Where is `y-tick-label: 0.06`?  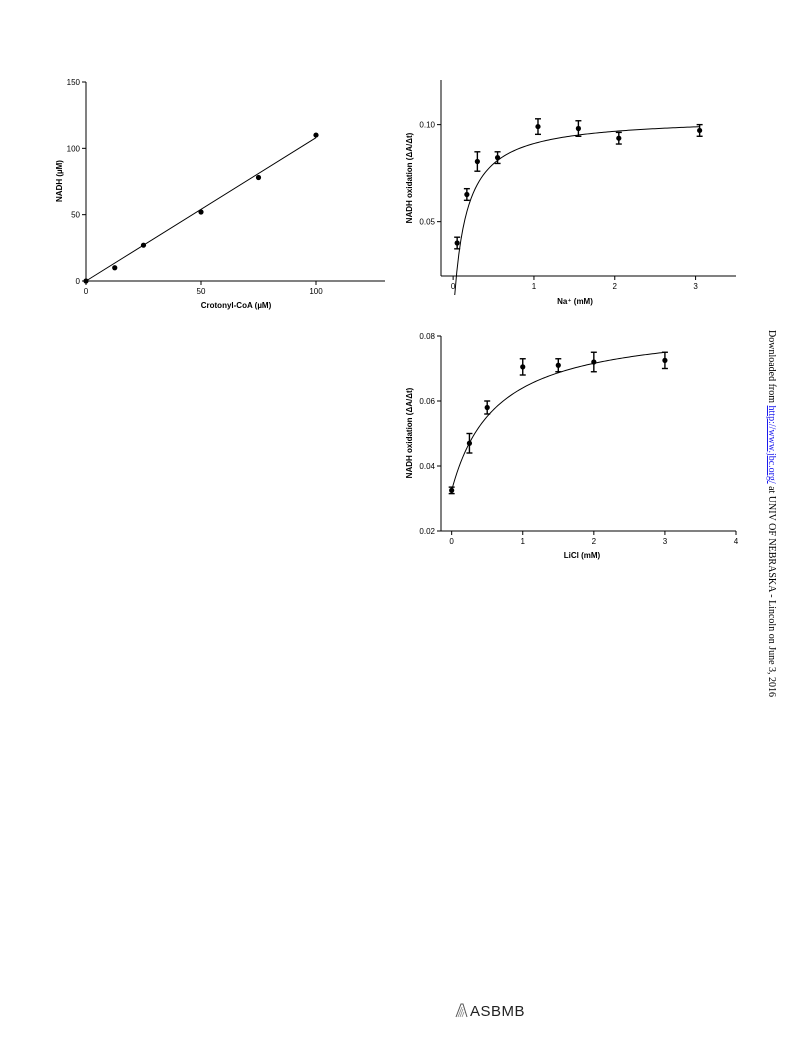
y-tick-label: 0.06 is located at coordinates (427, 401).